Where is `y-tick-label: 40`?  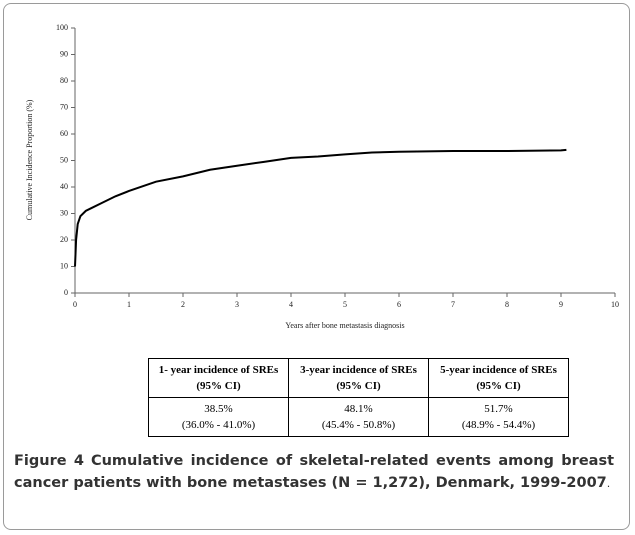
y-tick-label: 40 is located at coordinates (64, 186).